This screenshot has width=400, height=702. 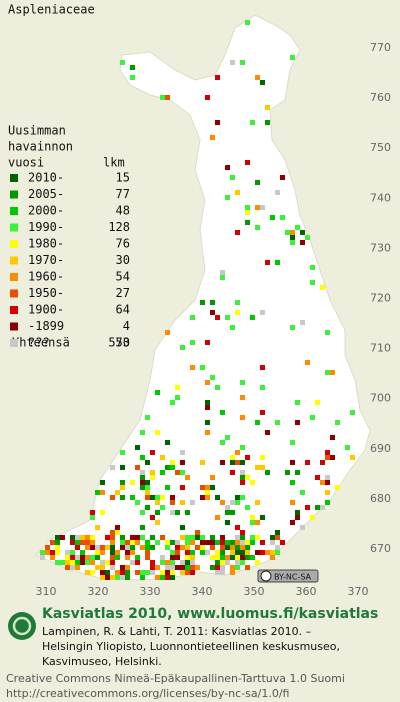 I want to click on y-coordinate-label: 700, so click(x=380, y=398).